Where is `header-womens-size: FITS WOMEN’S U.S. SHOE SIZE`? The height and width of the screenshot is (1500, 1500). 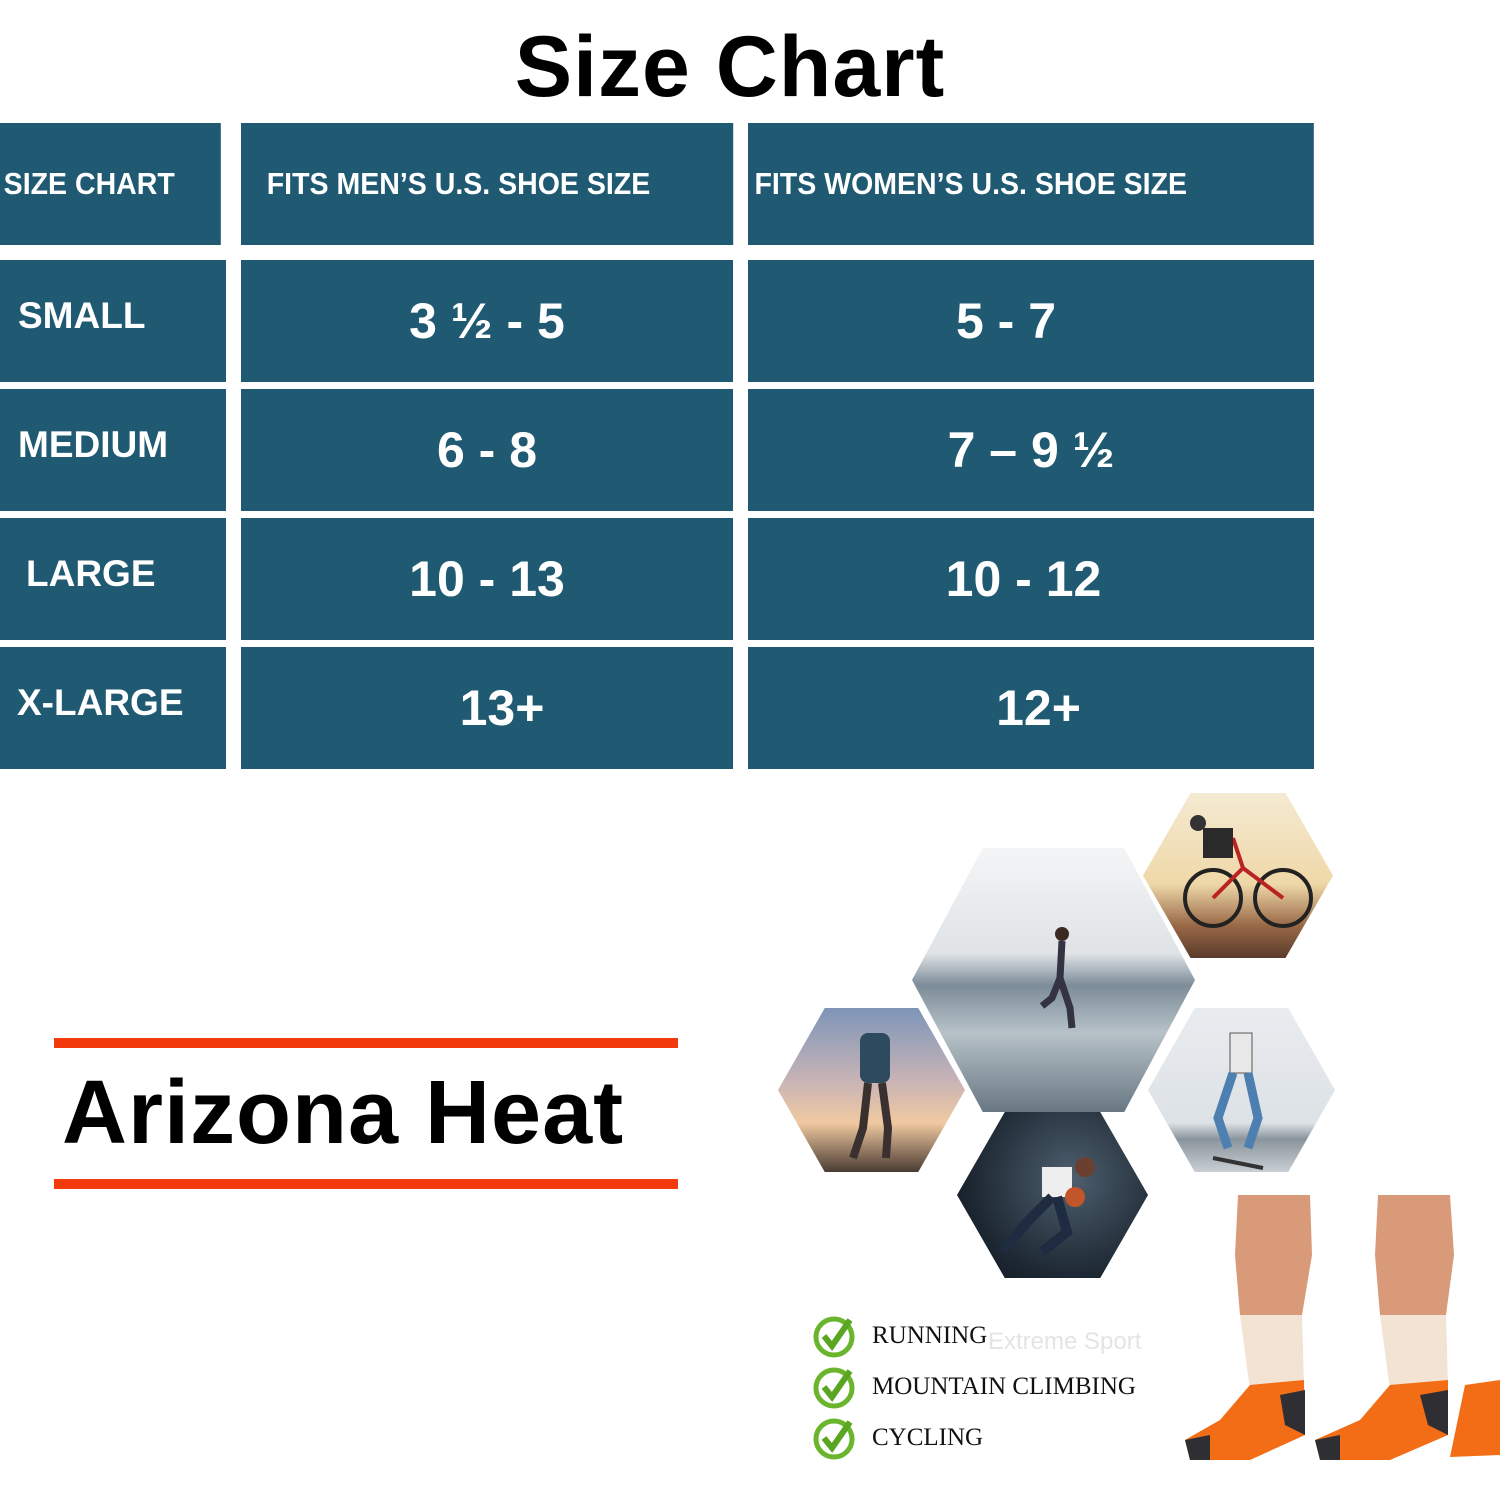
header-womens-size: FITS WOMEN’S U.S. SHOE SIZE is located at coordinates (1031, 184).